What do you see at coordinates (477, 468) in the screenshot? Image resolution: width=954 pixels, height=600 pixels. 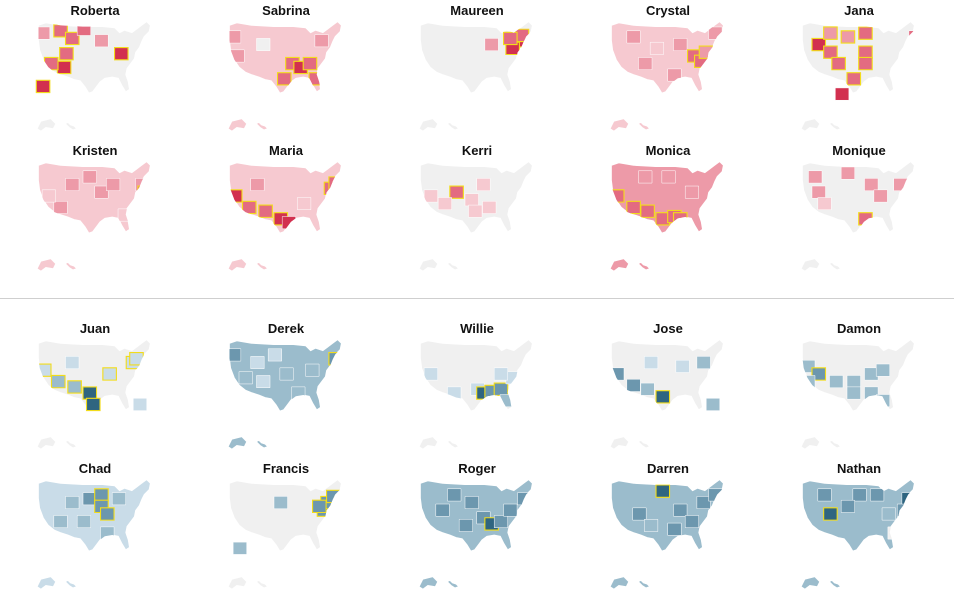 I see `map-title: Roger` at bounding box center [477, 468].